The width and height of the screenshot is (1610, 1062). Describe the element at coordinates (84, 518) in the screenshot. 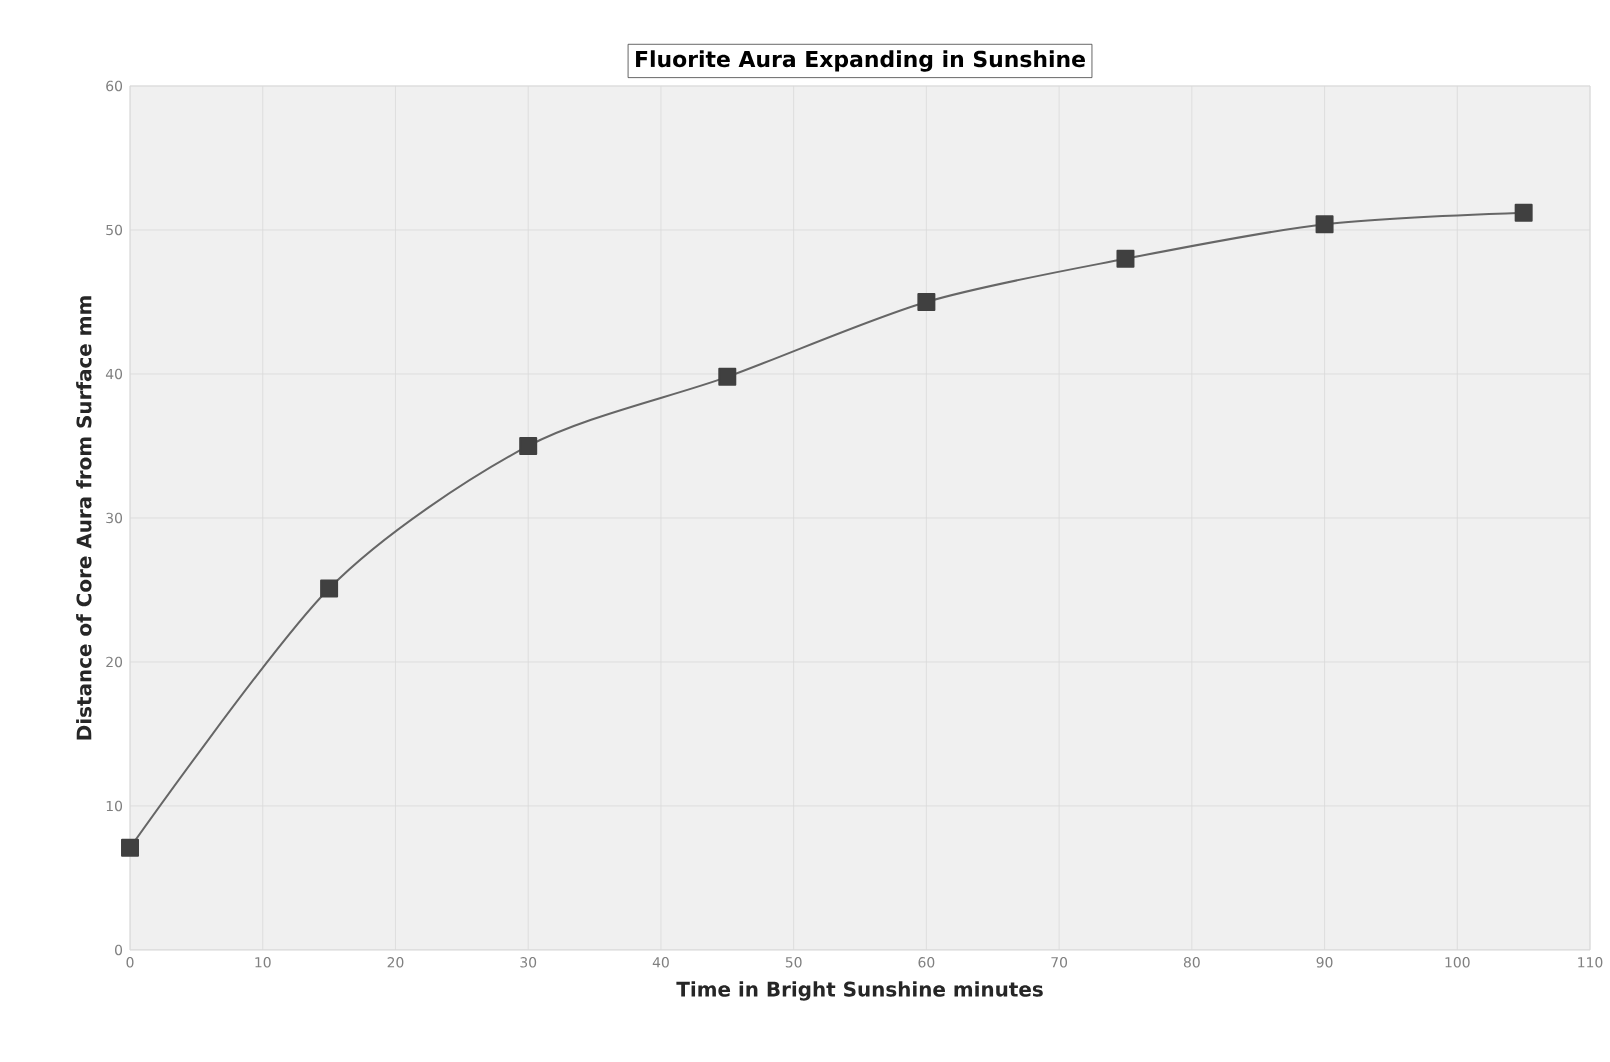

I see `y-axis-title: Distance of Core Aura from Surface mm` at that location.